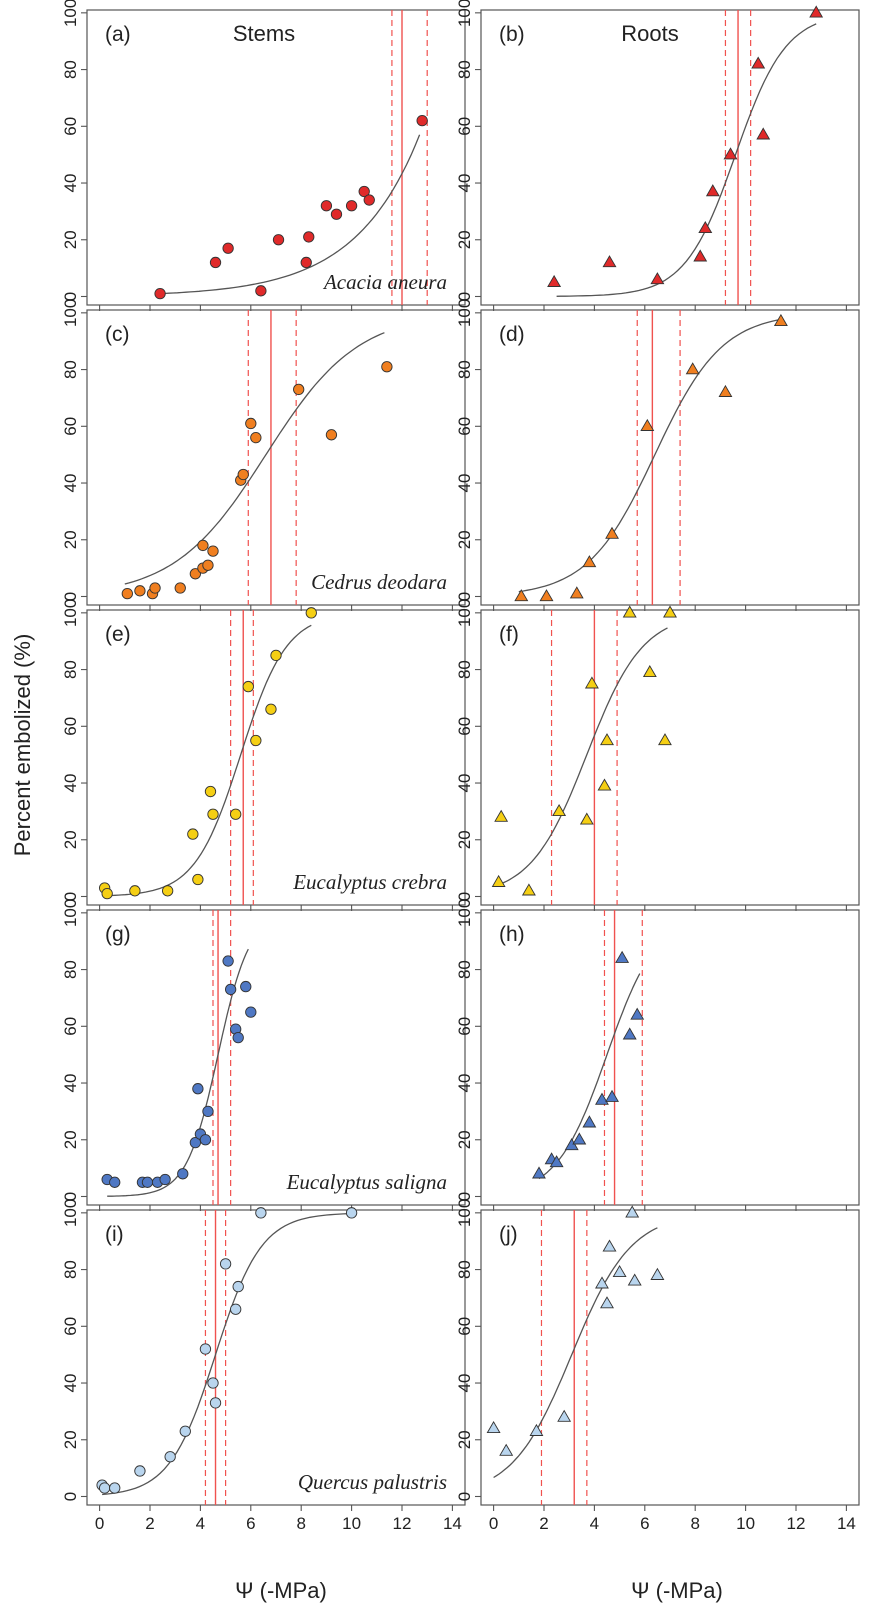 The width and height of the screenshot is (878, 1608). Describe the element at coordinates (369, 882) in the screenshot. I see `species-name: Eucalyptus crebra` at that location.